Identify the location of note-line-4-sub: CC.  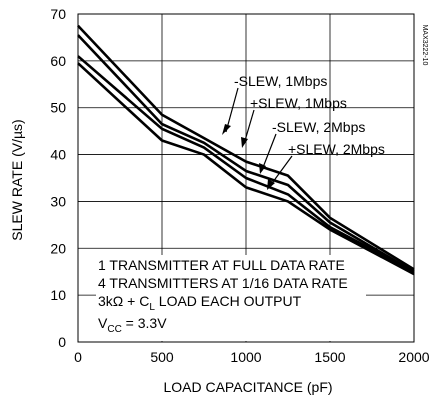
(114, 329).